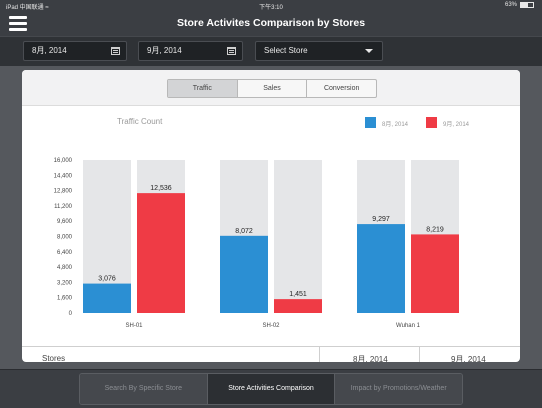  I want to click on column-header-stores: Stores, so click(54, 358).